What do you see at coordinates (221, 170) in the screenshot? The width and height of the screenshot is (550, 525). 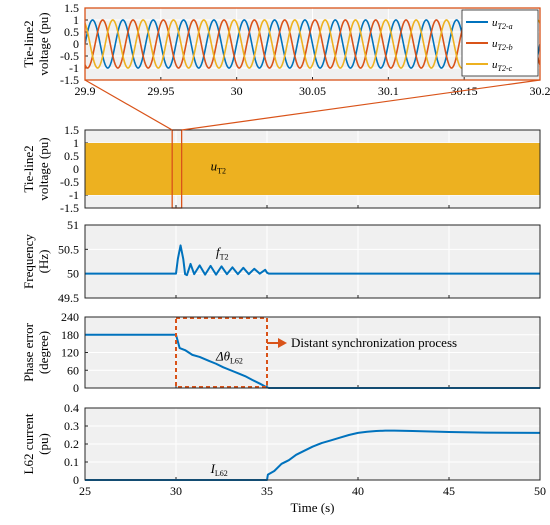 I see `voltage-label-sub: T2` at bounding box center [221, 170].